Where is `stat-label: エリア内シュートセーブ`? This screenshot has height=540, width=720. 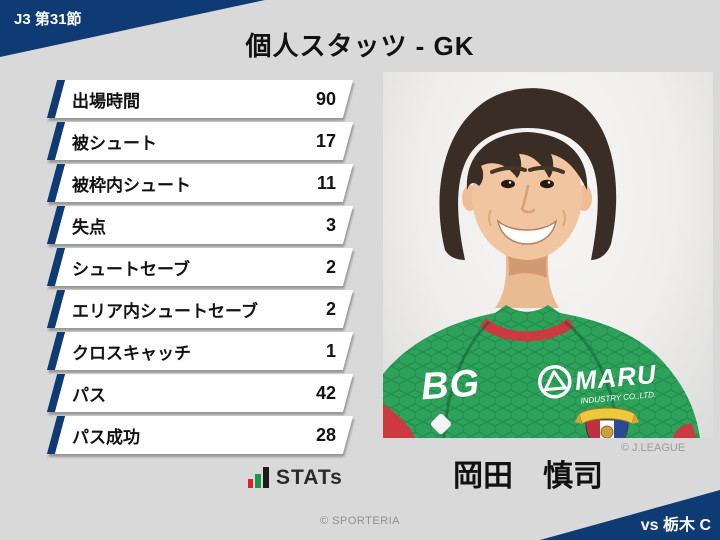 stat-label: エリア内シュートセーブ is located at coordinates (165, 311).